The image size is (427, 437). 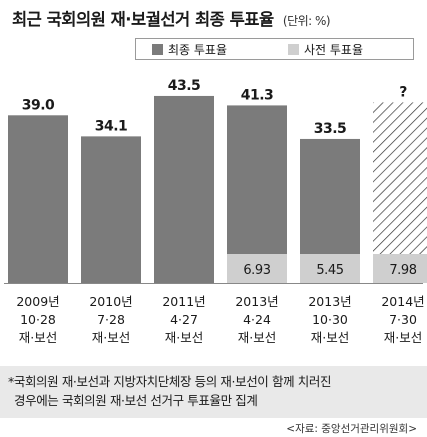 What do you see at coordinates (111, 337) in the screenshot?
I see `category-label-1-2: 재·보선` at bounding box center [111, 337].